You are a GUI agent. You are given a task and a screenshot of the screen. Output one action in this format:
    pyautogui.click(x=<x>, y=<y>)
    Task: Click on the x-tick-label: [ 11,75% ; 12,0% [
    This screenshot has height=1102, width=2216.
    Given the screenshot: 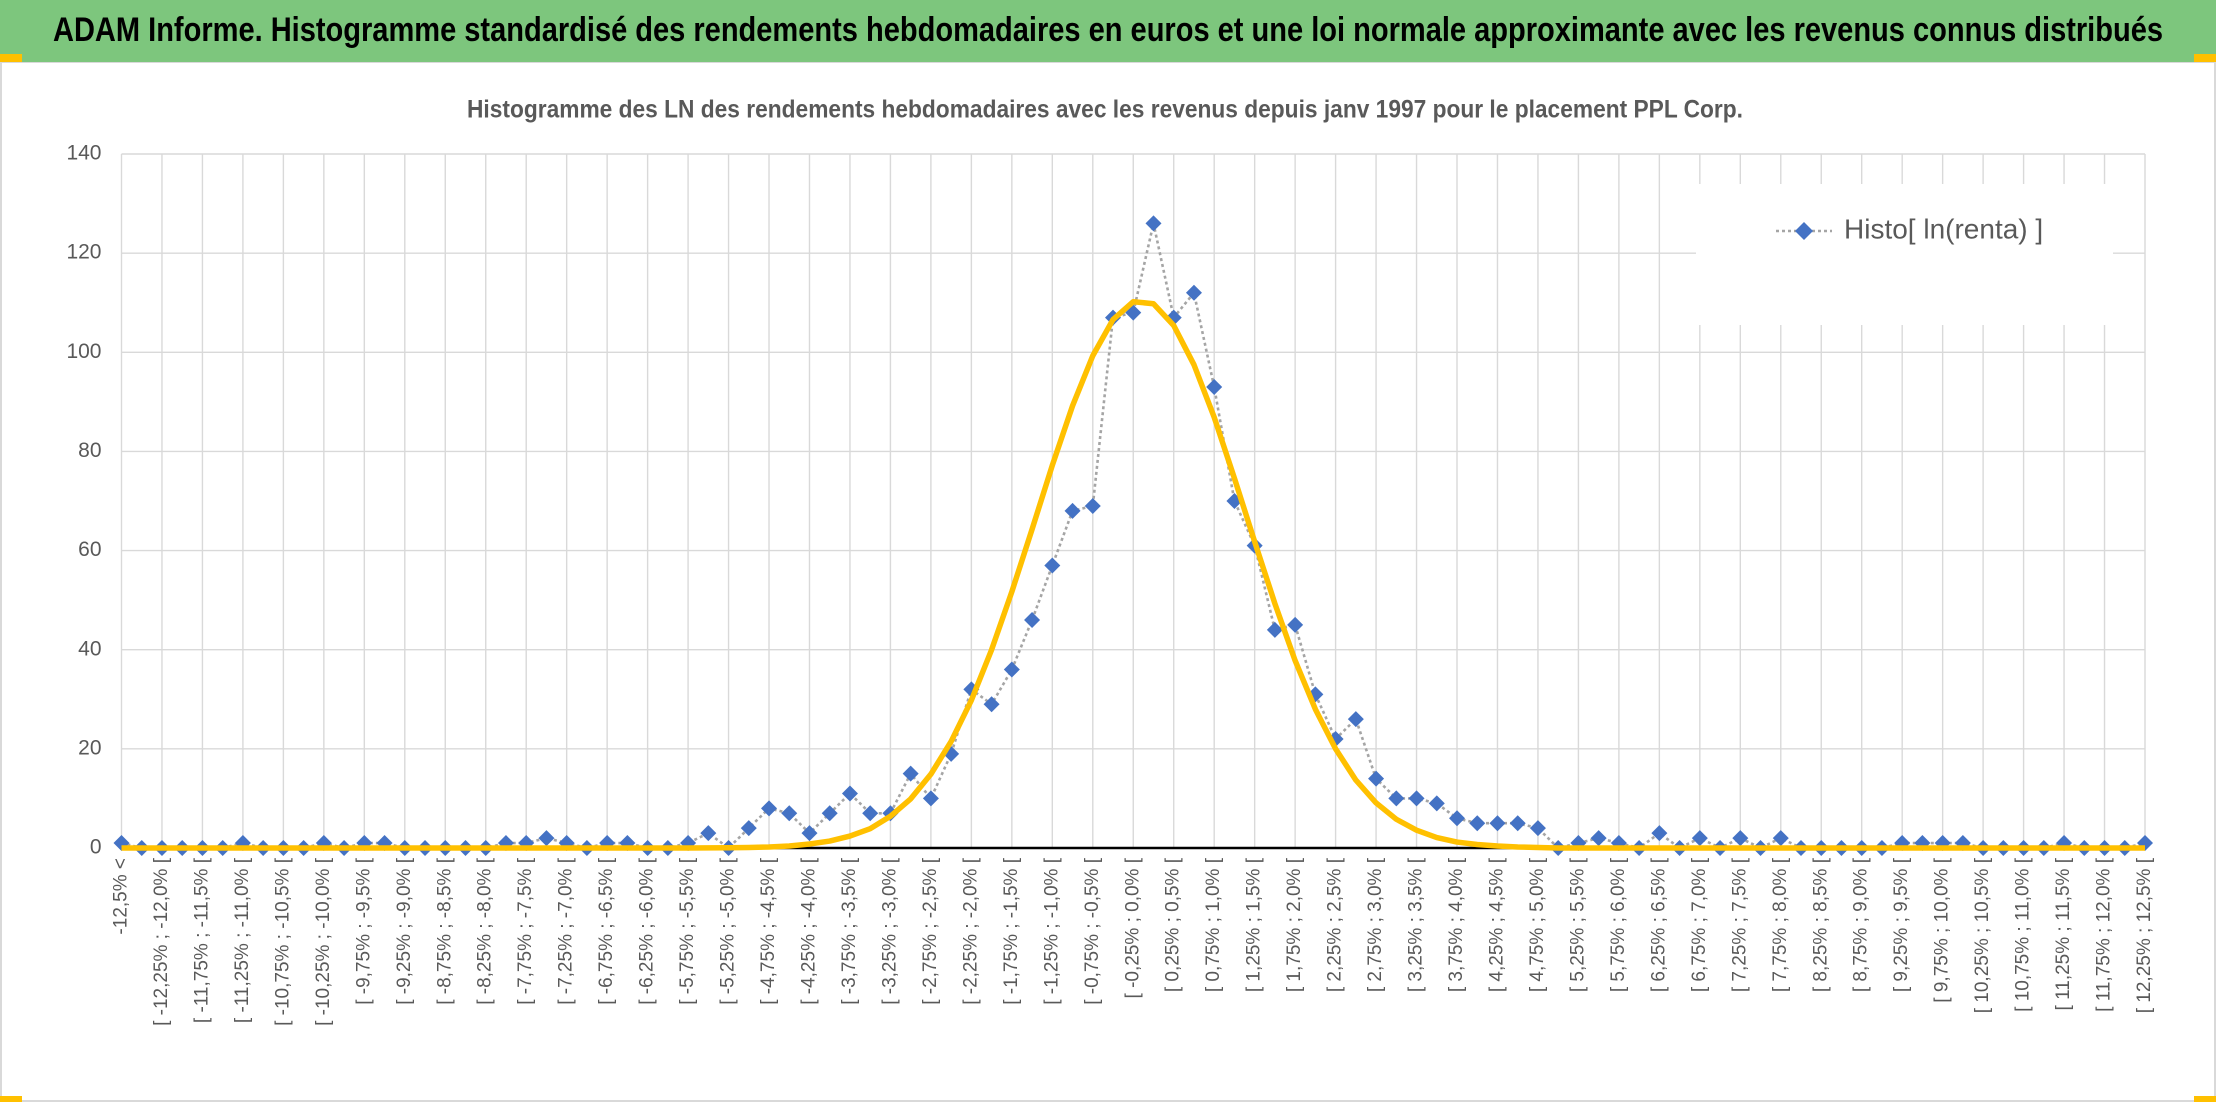 What is the action you would take?
    pyautogui.click(x=2104, y=934)
    